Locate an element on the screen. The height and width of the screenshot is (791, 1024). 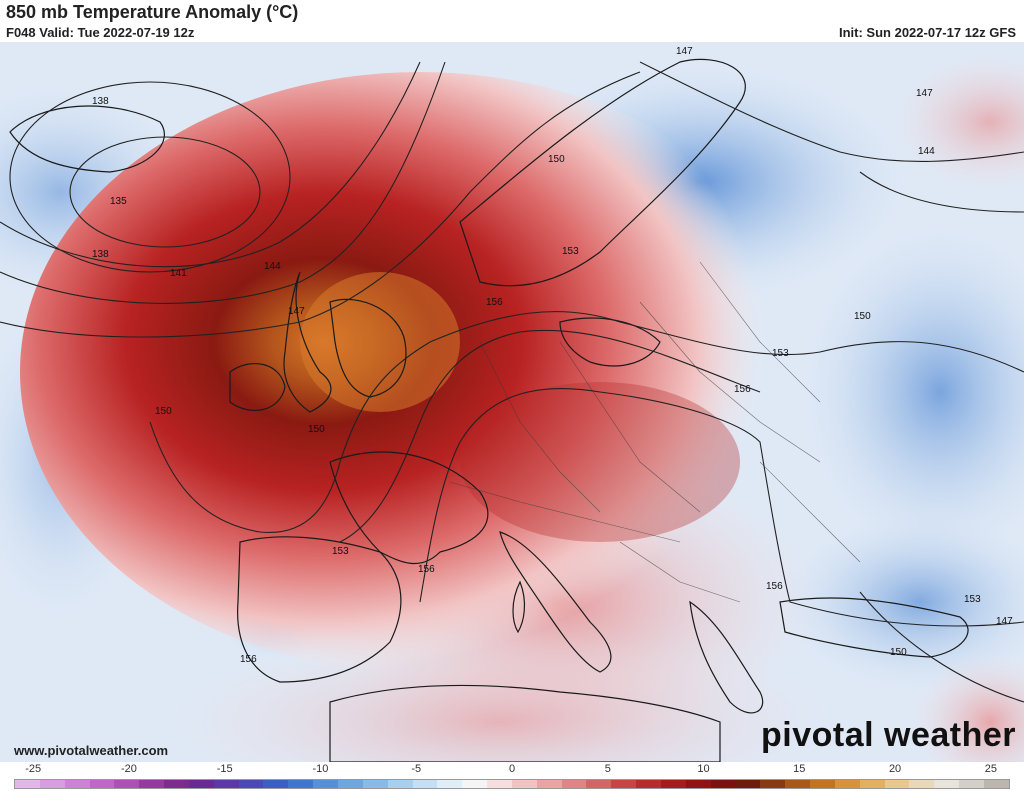
colorbar-tick-label: -10 is located at coordinates (320, 769).